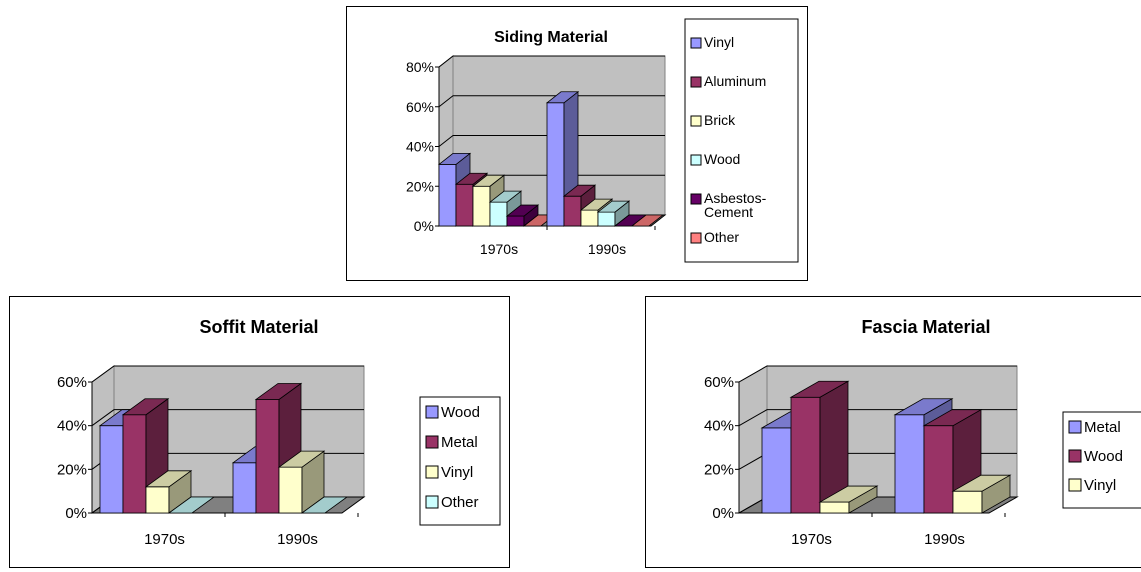 This screenshot has height=572, width=1141. Describe the element at coordinates (735, 81) in the screenshot. I see `legend-label: Aluminum` at that location.